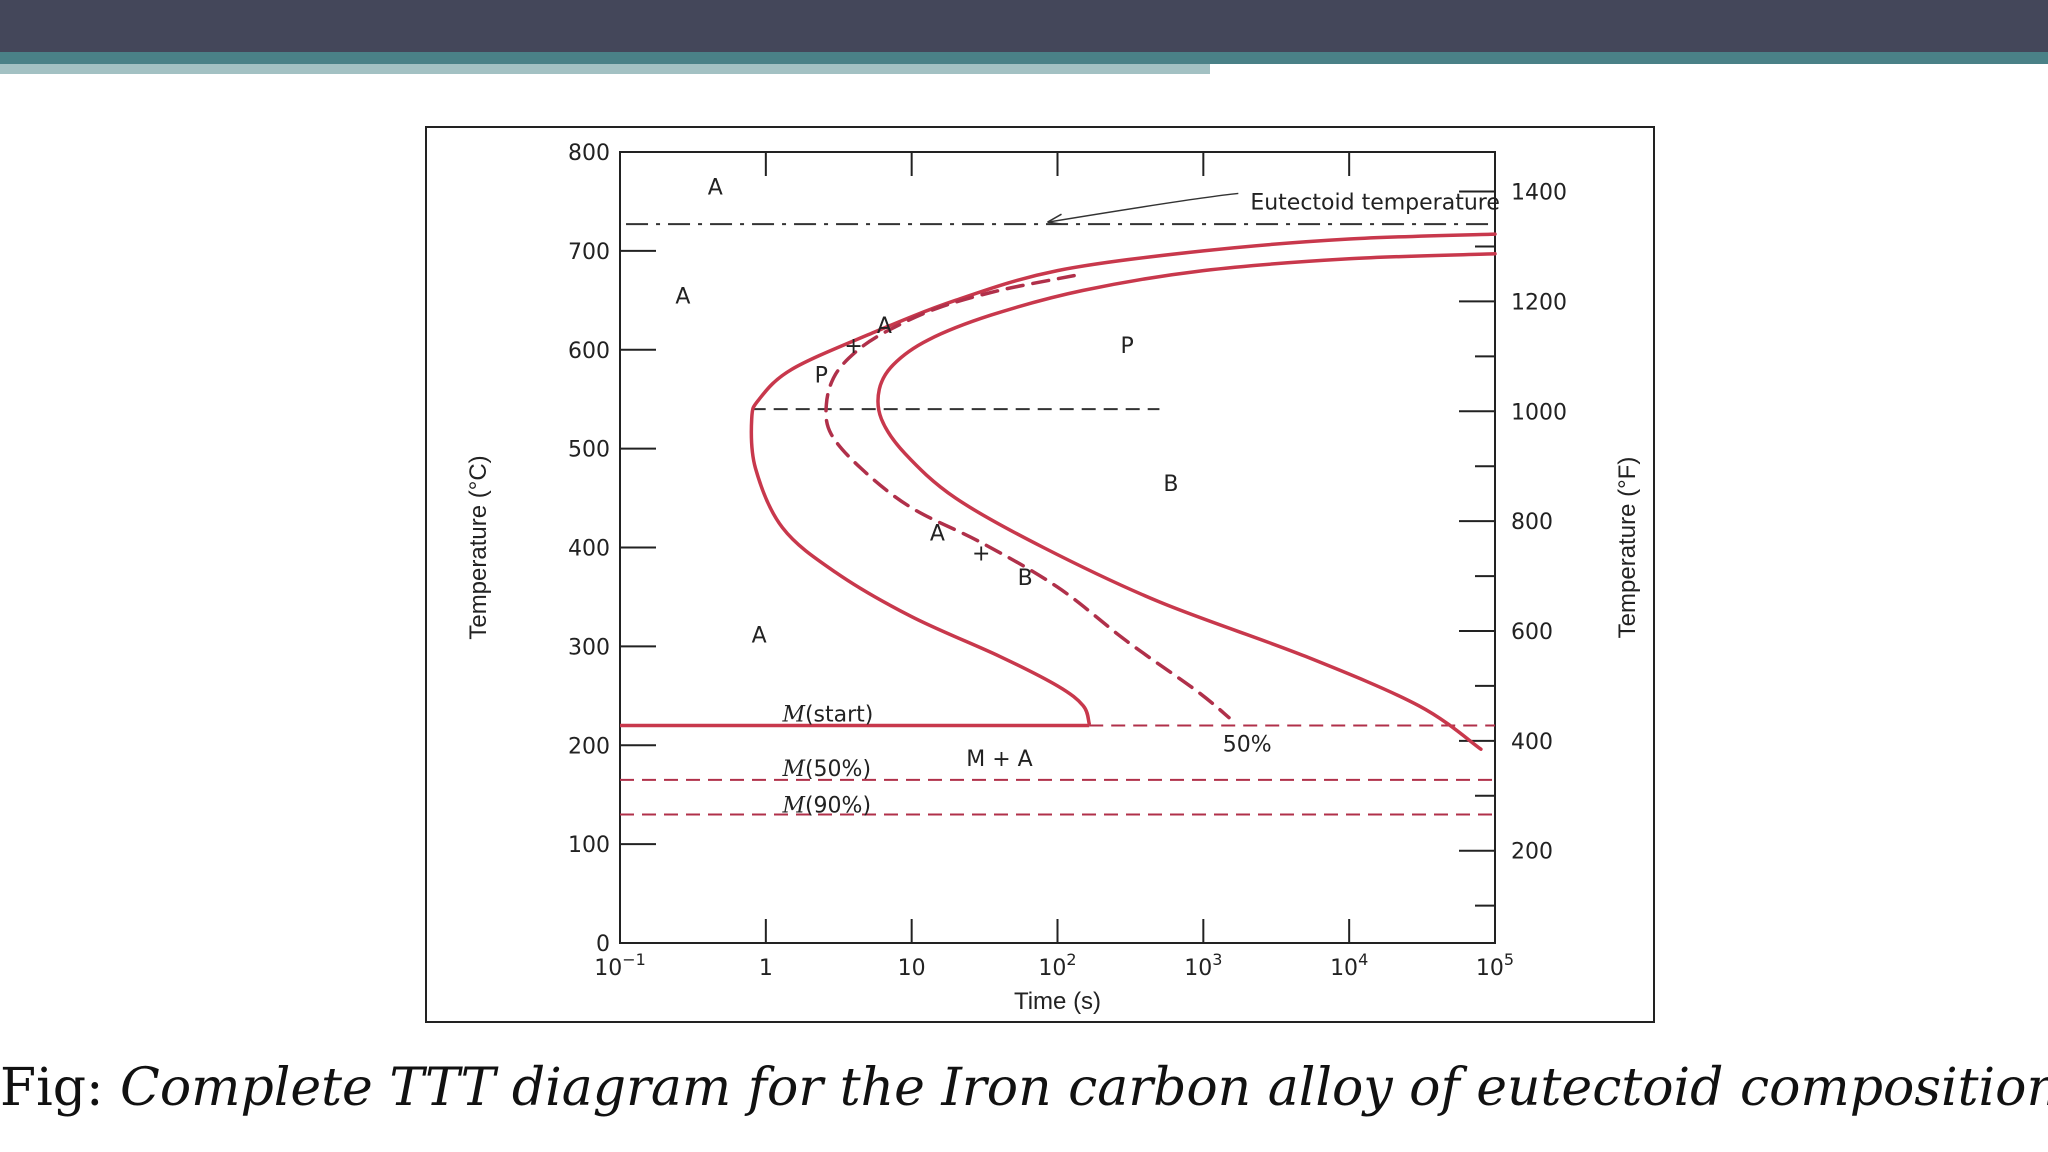 This screenshot has width=2048, height=1152. I want to click on y-right-tick-label: 400, so click(1532, 742).